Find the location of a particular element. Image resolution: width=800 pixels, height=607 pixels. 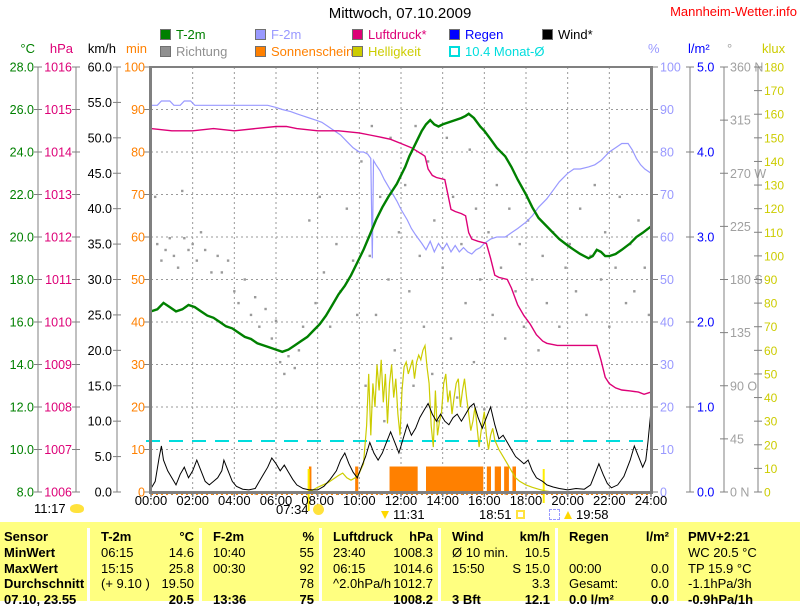

table-value: 1014.6 is located at coordinates (402, 568).